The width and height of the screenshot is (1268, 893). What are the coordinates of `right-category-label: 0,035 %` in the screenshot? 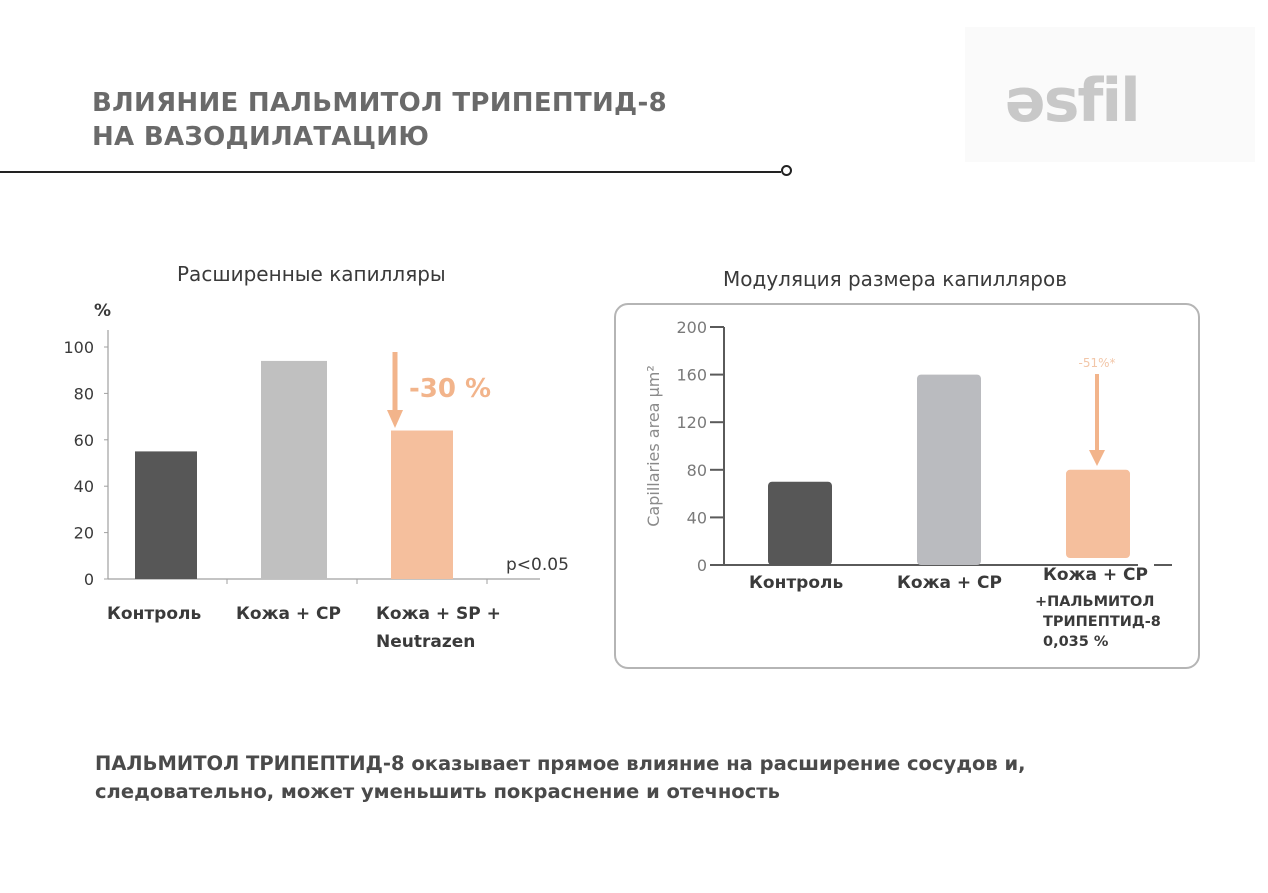 It's located at (1076, 642).